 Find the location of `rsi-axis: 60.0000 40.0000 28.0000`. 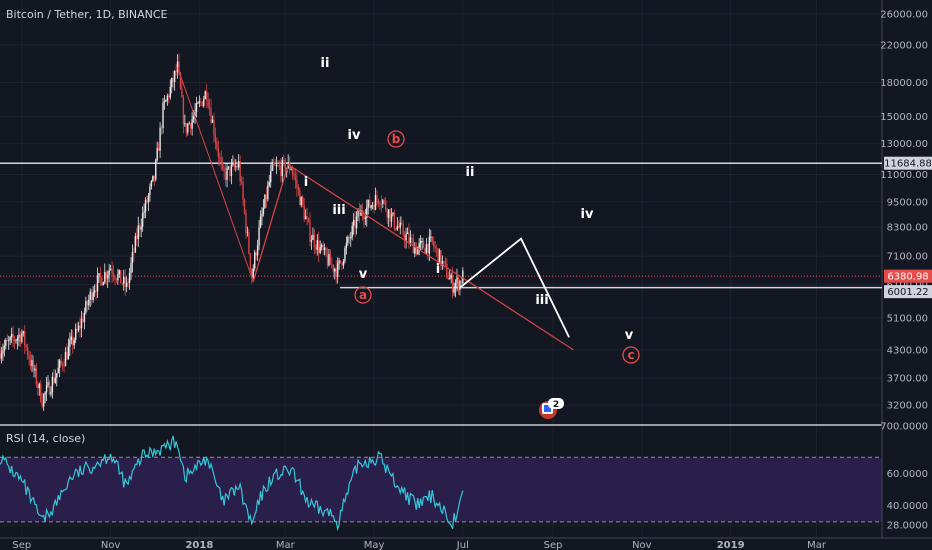

rsi-axis: 60.0000 40.0000 28.0000 is located at coordinates (907, 500).